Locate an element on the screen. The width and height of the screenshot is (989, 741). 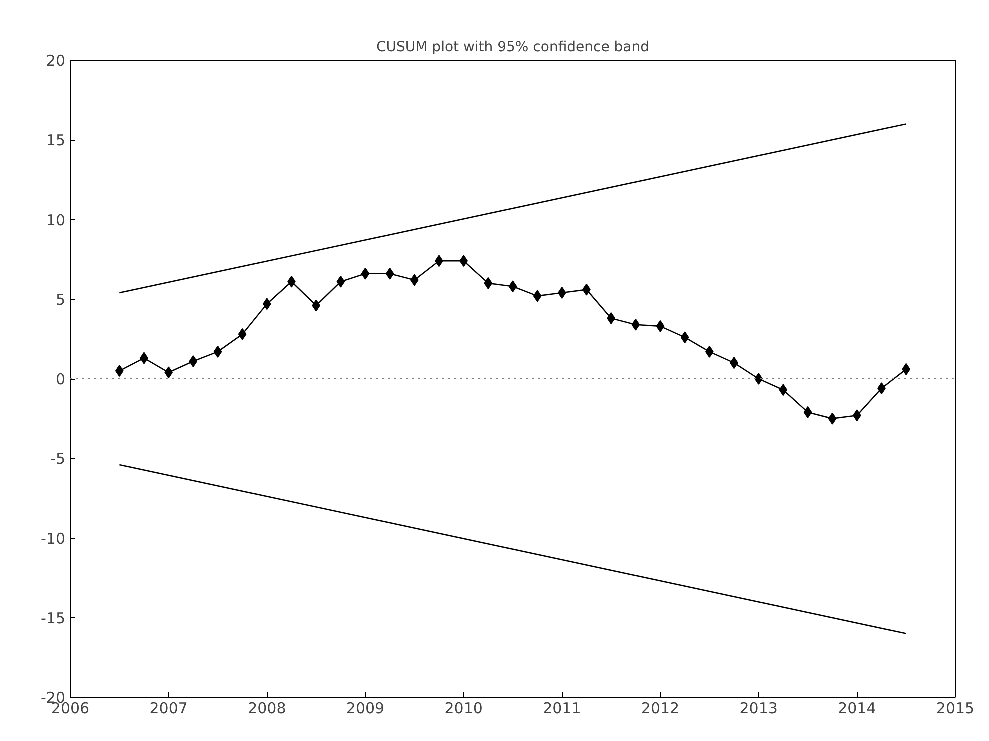
x-tick-label: 2010 is located at coordinates (463, 709).